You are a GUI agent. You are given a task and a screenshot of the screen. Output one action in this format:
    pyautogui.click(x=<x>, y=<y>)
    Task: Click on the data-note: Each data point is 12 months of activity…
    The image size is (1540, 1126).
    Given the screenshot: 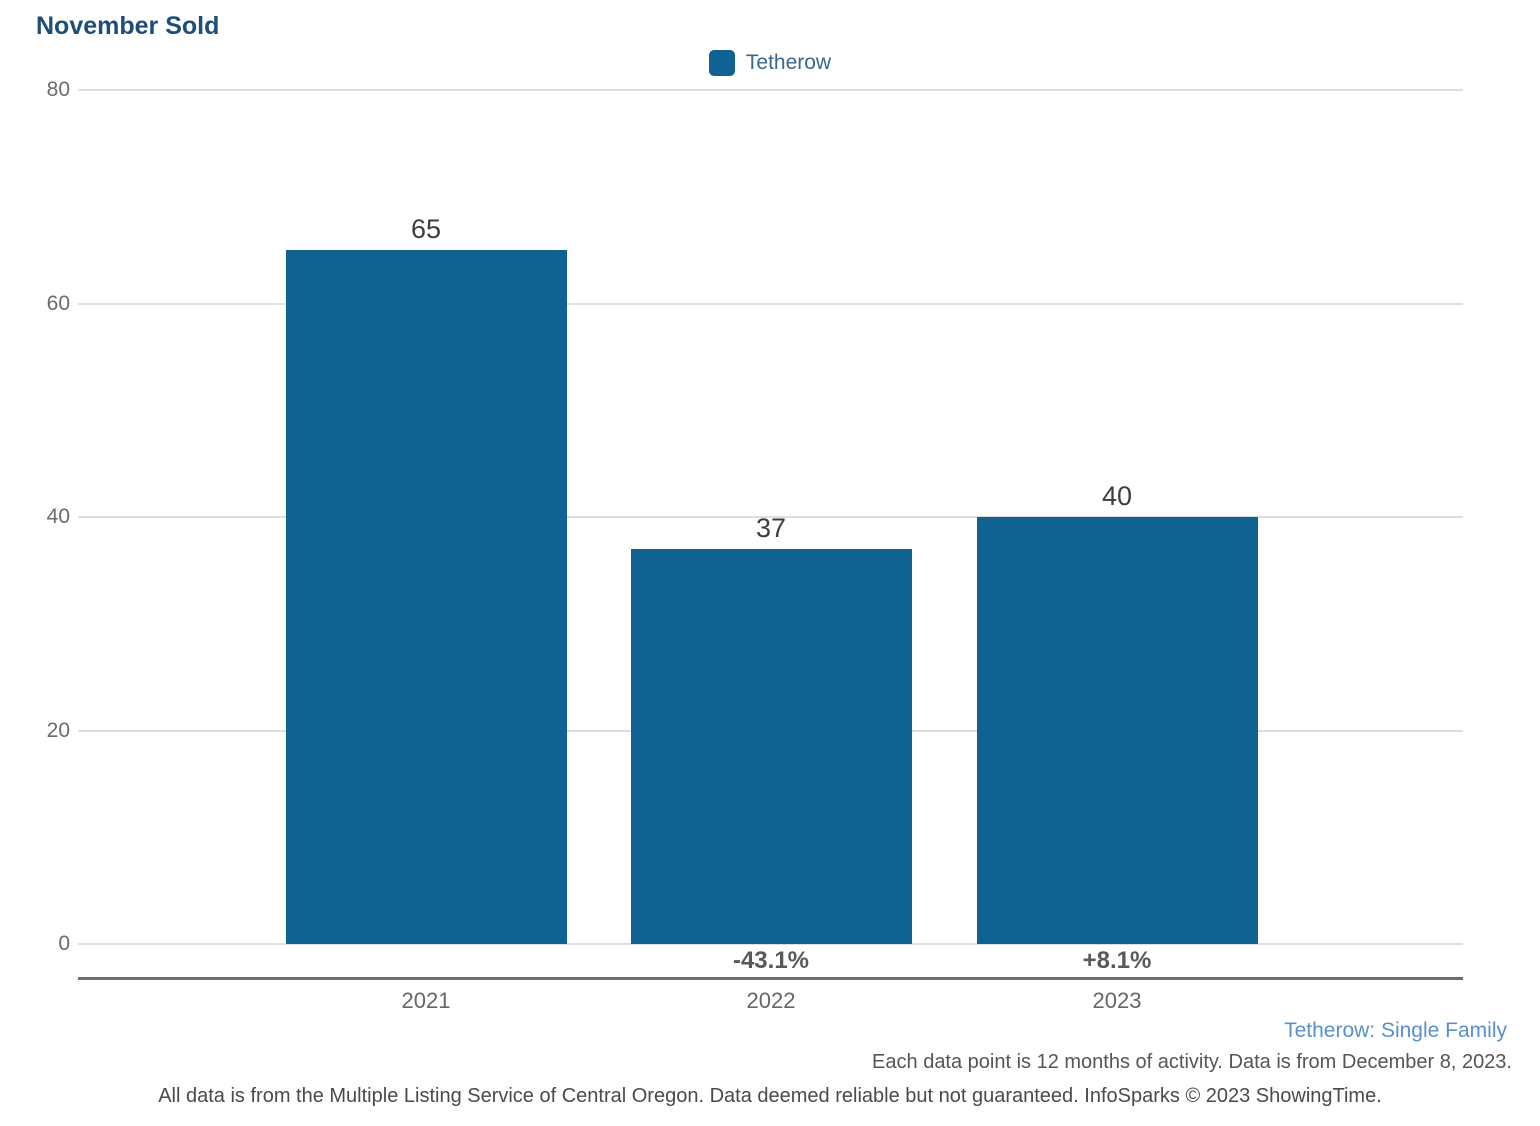 What is the action you would take?
    pyautogui.click(x=1192, y=1062)
    